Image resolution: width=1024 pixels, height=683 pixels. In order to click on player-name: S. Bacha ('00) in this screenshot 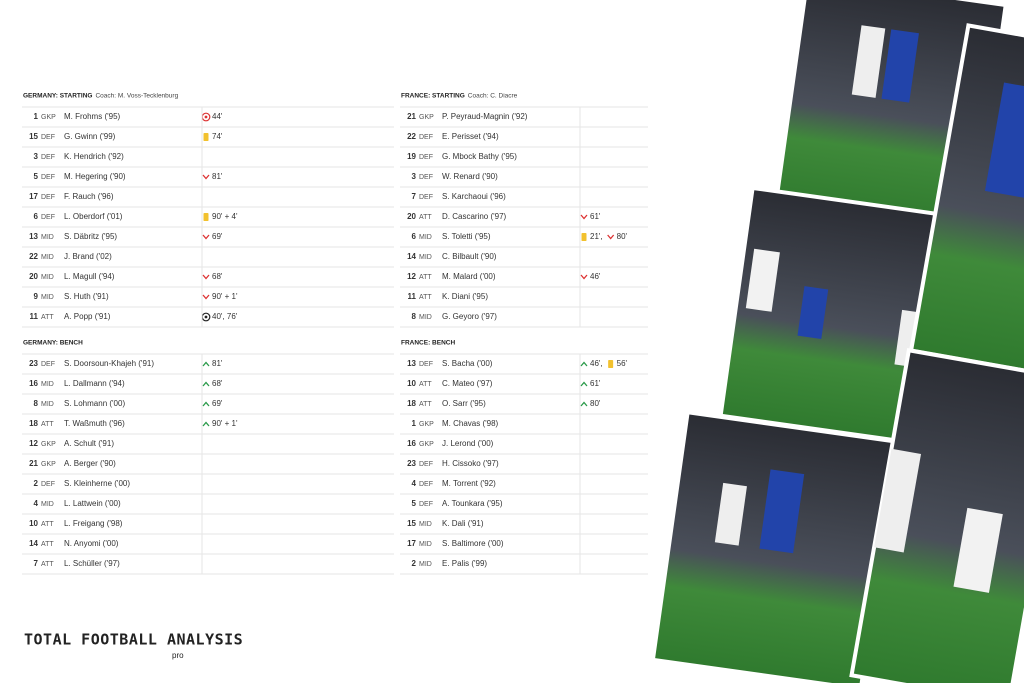, I will do `click(467, 363)`.